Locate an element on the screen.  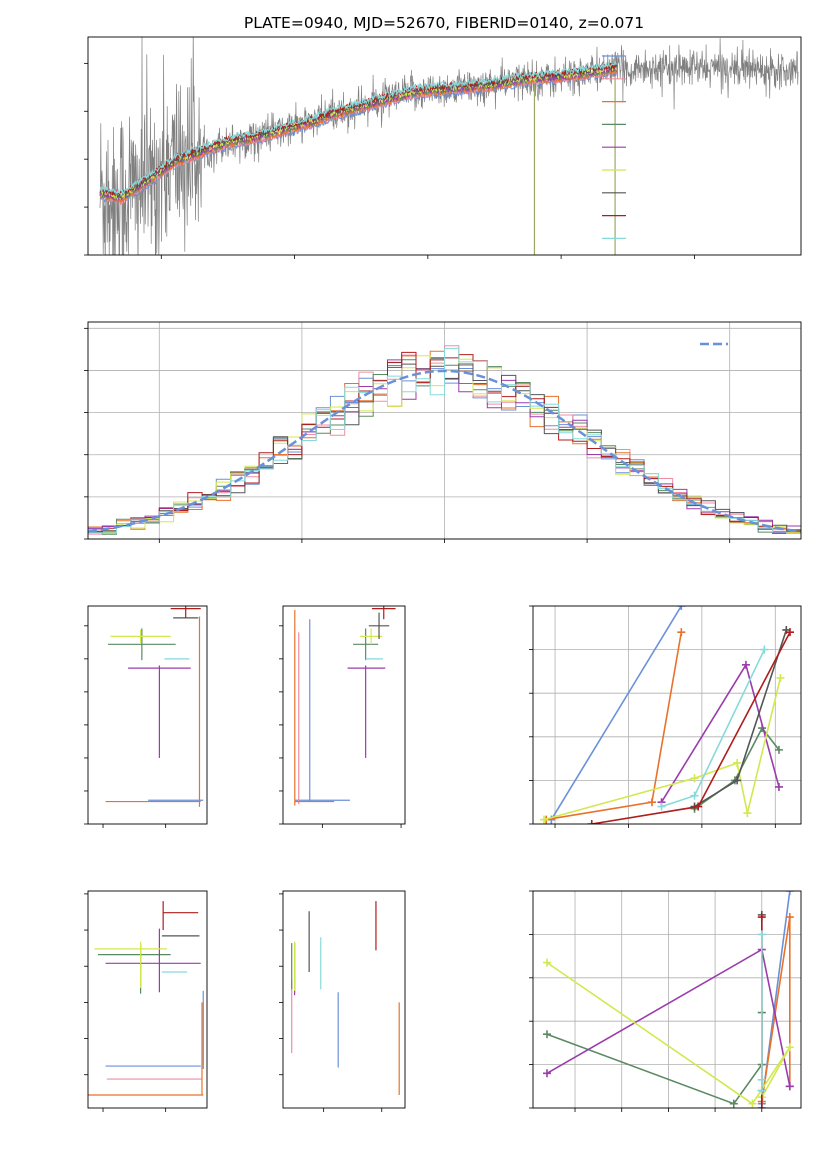
normal-reference-curve is located at coordinates (444, 451).